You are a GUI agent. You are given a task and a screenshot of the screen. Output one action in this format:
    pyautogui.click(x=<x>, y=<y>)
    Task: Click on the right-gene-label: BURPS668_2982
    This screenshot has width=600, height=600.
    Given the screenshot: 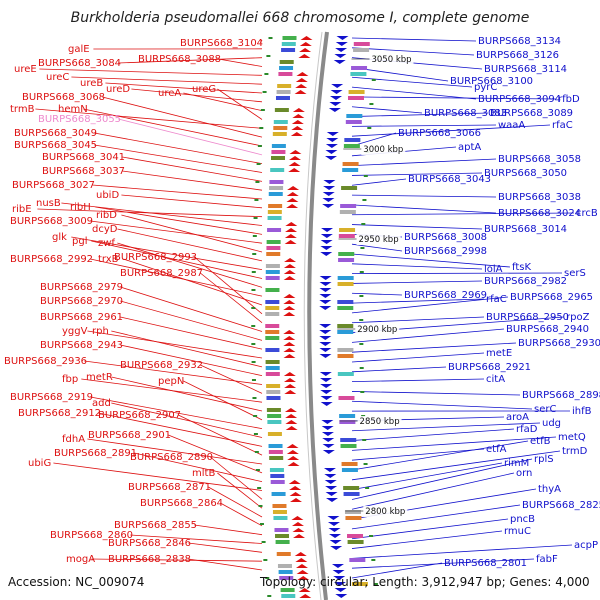 What is the action you would take?
    pyautogui.click(x=525, y=281)
    